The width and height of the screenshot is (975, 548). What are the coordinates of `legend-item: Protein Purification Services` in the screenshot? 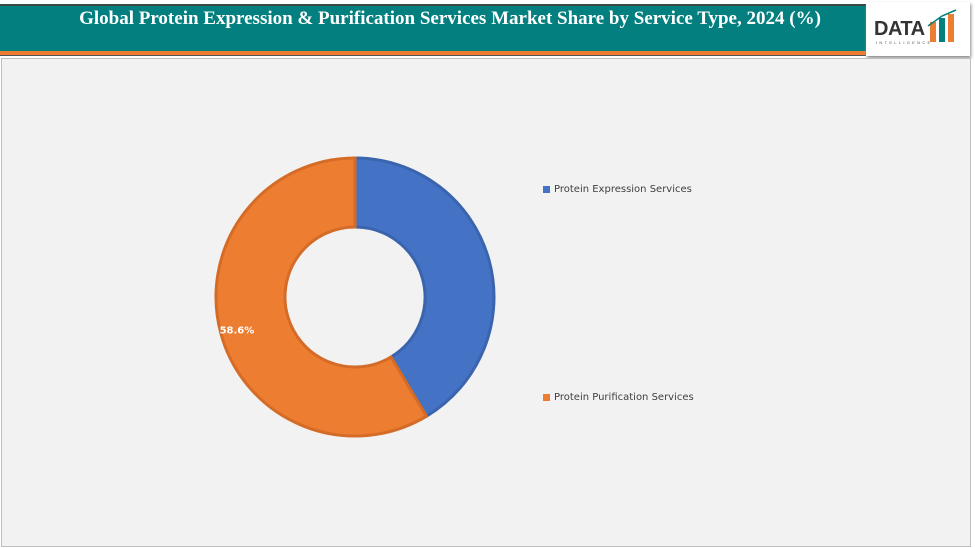 It's located at (618, 397).